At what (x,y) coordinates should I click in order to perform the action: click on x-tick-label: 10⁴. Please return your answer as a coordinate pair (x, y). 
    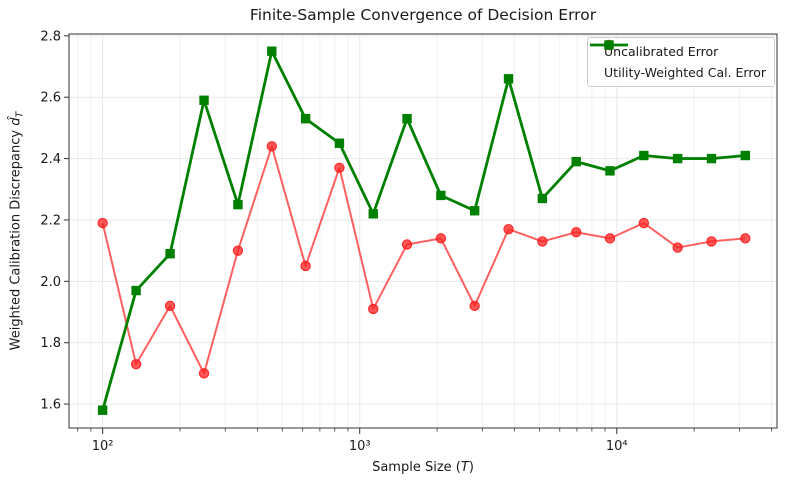
    Looking at the image, I should click on (617, 446).